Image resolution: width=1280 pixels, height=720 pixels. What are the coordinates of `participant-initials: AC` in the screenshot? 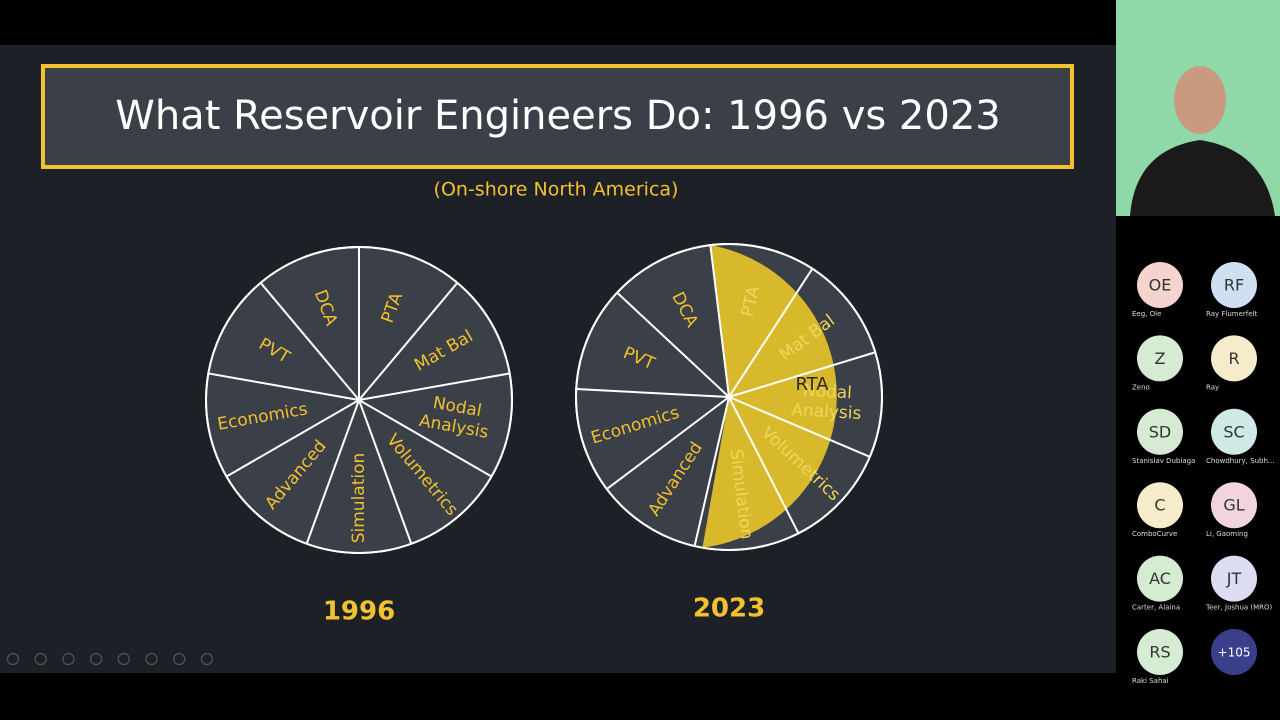 It's located at (1160, 578).